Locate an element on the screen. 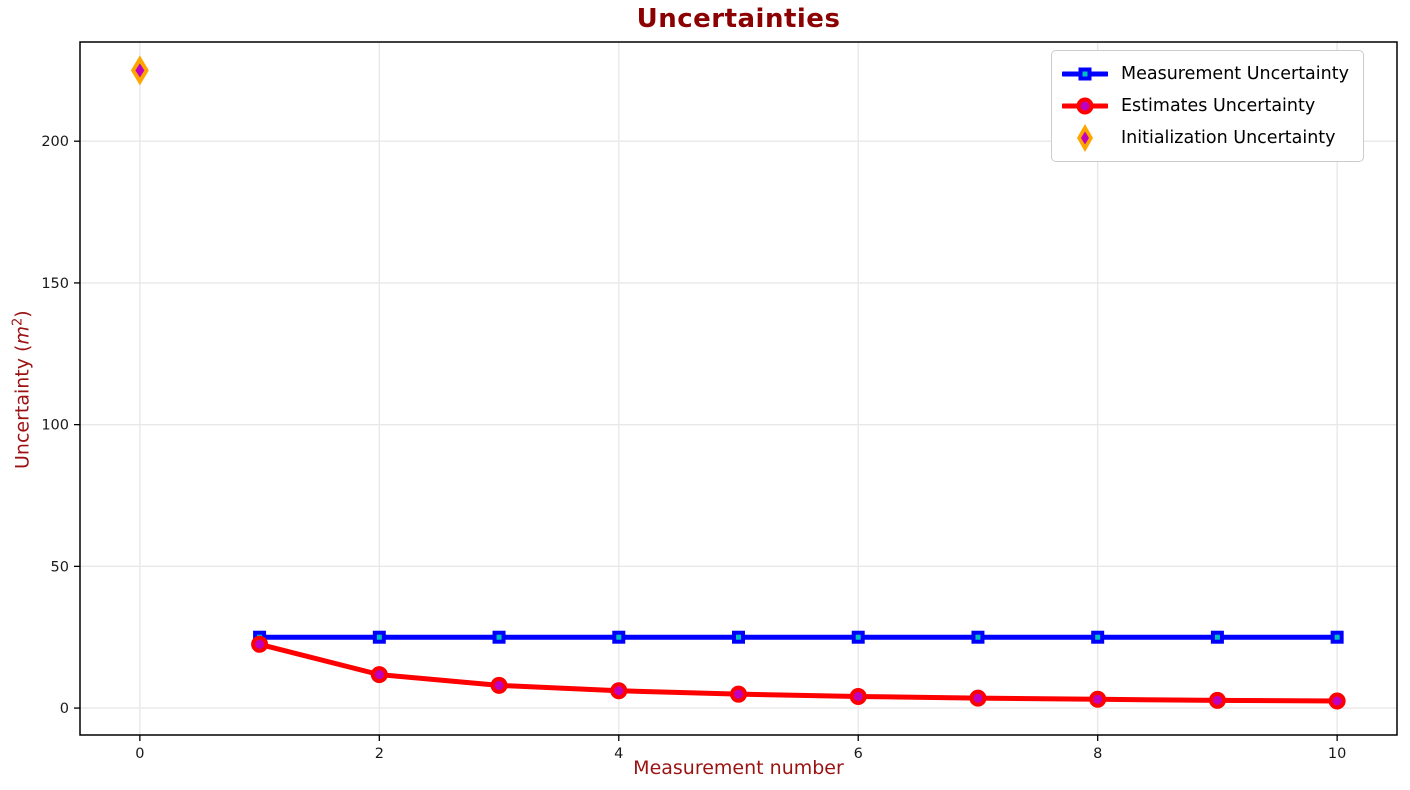  estimates-line-circle-icon is located at coordinates (1085, 106).